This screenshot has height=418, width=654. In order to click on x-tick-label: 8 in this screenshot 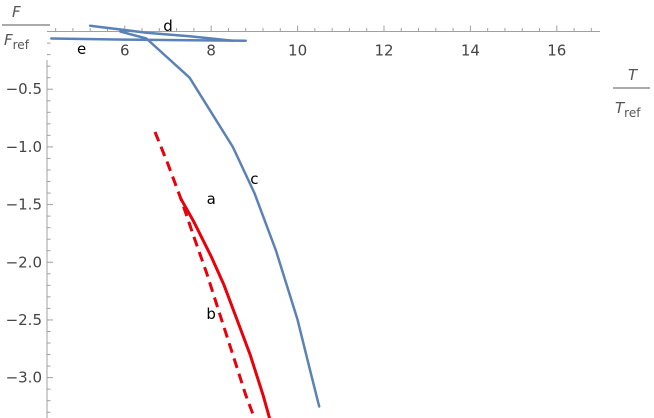, I will do `click(211, 51)`.